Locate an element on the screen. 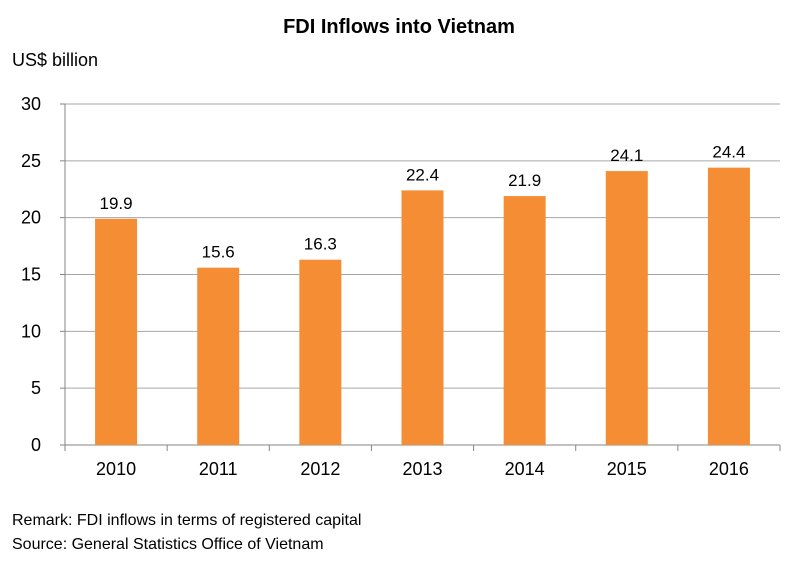 The image size is (798, 573). bar-2012 is located at coordinates (320, 352).